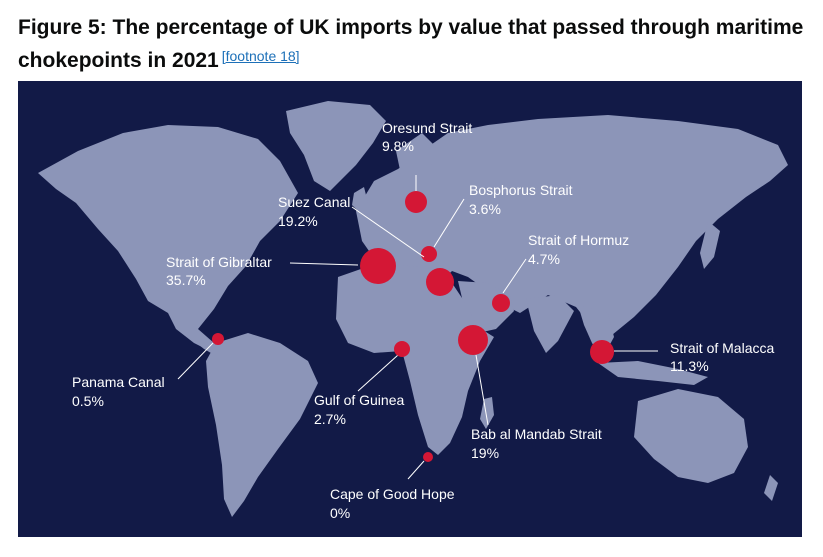  Describe the element at coordinates (429, 254) in the screenshot. I see `bosphorus-bubble` at that location.